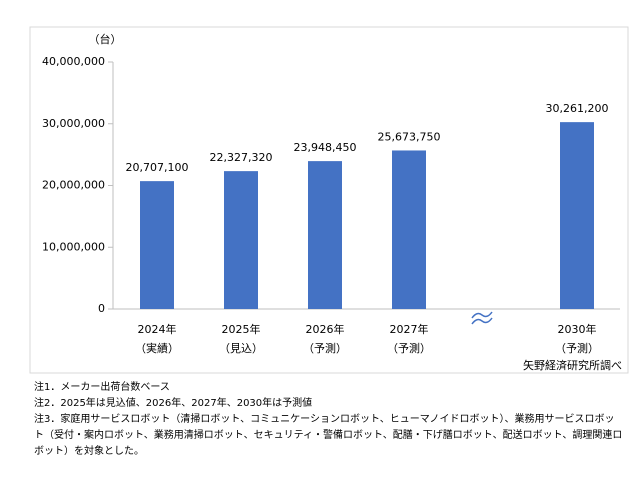  I want to click on y-tick-label: 40,000,000, so click(73, 61).